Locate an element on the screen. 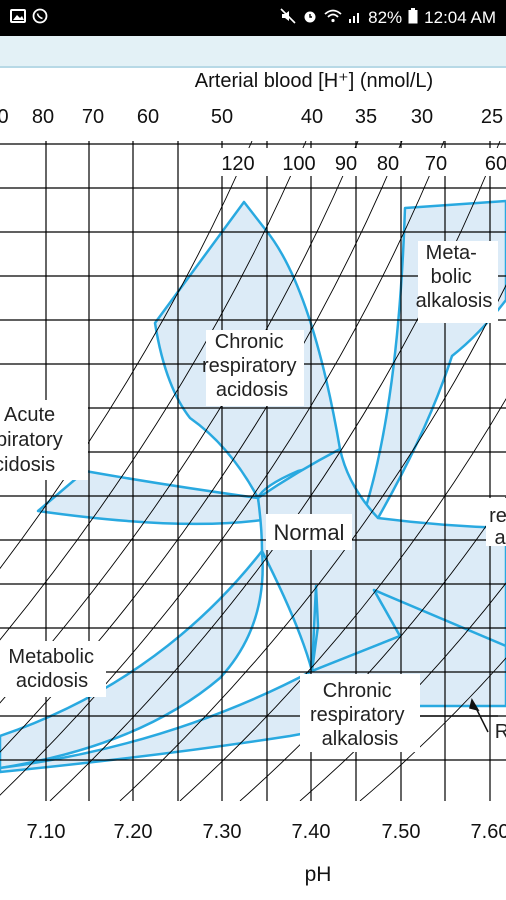 Image resolution: width=506 pixels, height=900 pixels. label-right-fragment-1: re is located at coordinates (497, 516).